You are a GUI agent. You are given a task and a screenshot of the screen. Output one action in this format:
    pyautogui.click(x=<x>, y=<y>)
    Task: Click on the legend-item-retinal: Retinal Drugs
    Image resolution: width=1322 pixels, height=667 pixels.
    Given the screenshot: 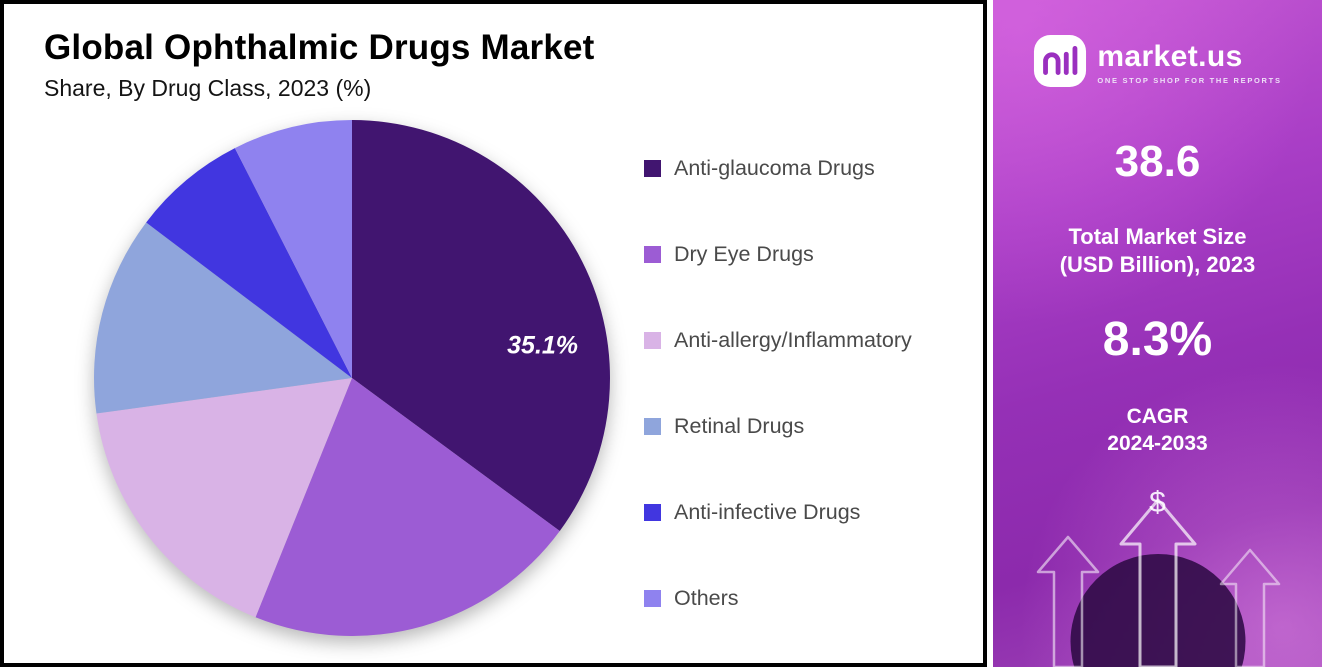 What is the action you would take?
    pyautogui.click(x=778, y=426)
    